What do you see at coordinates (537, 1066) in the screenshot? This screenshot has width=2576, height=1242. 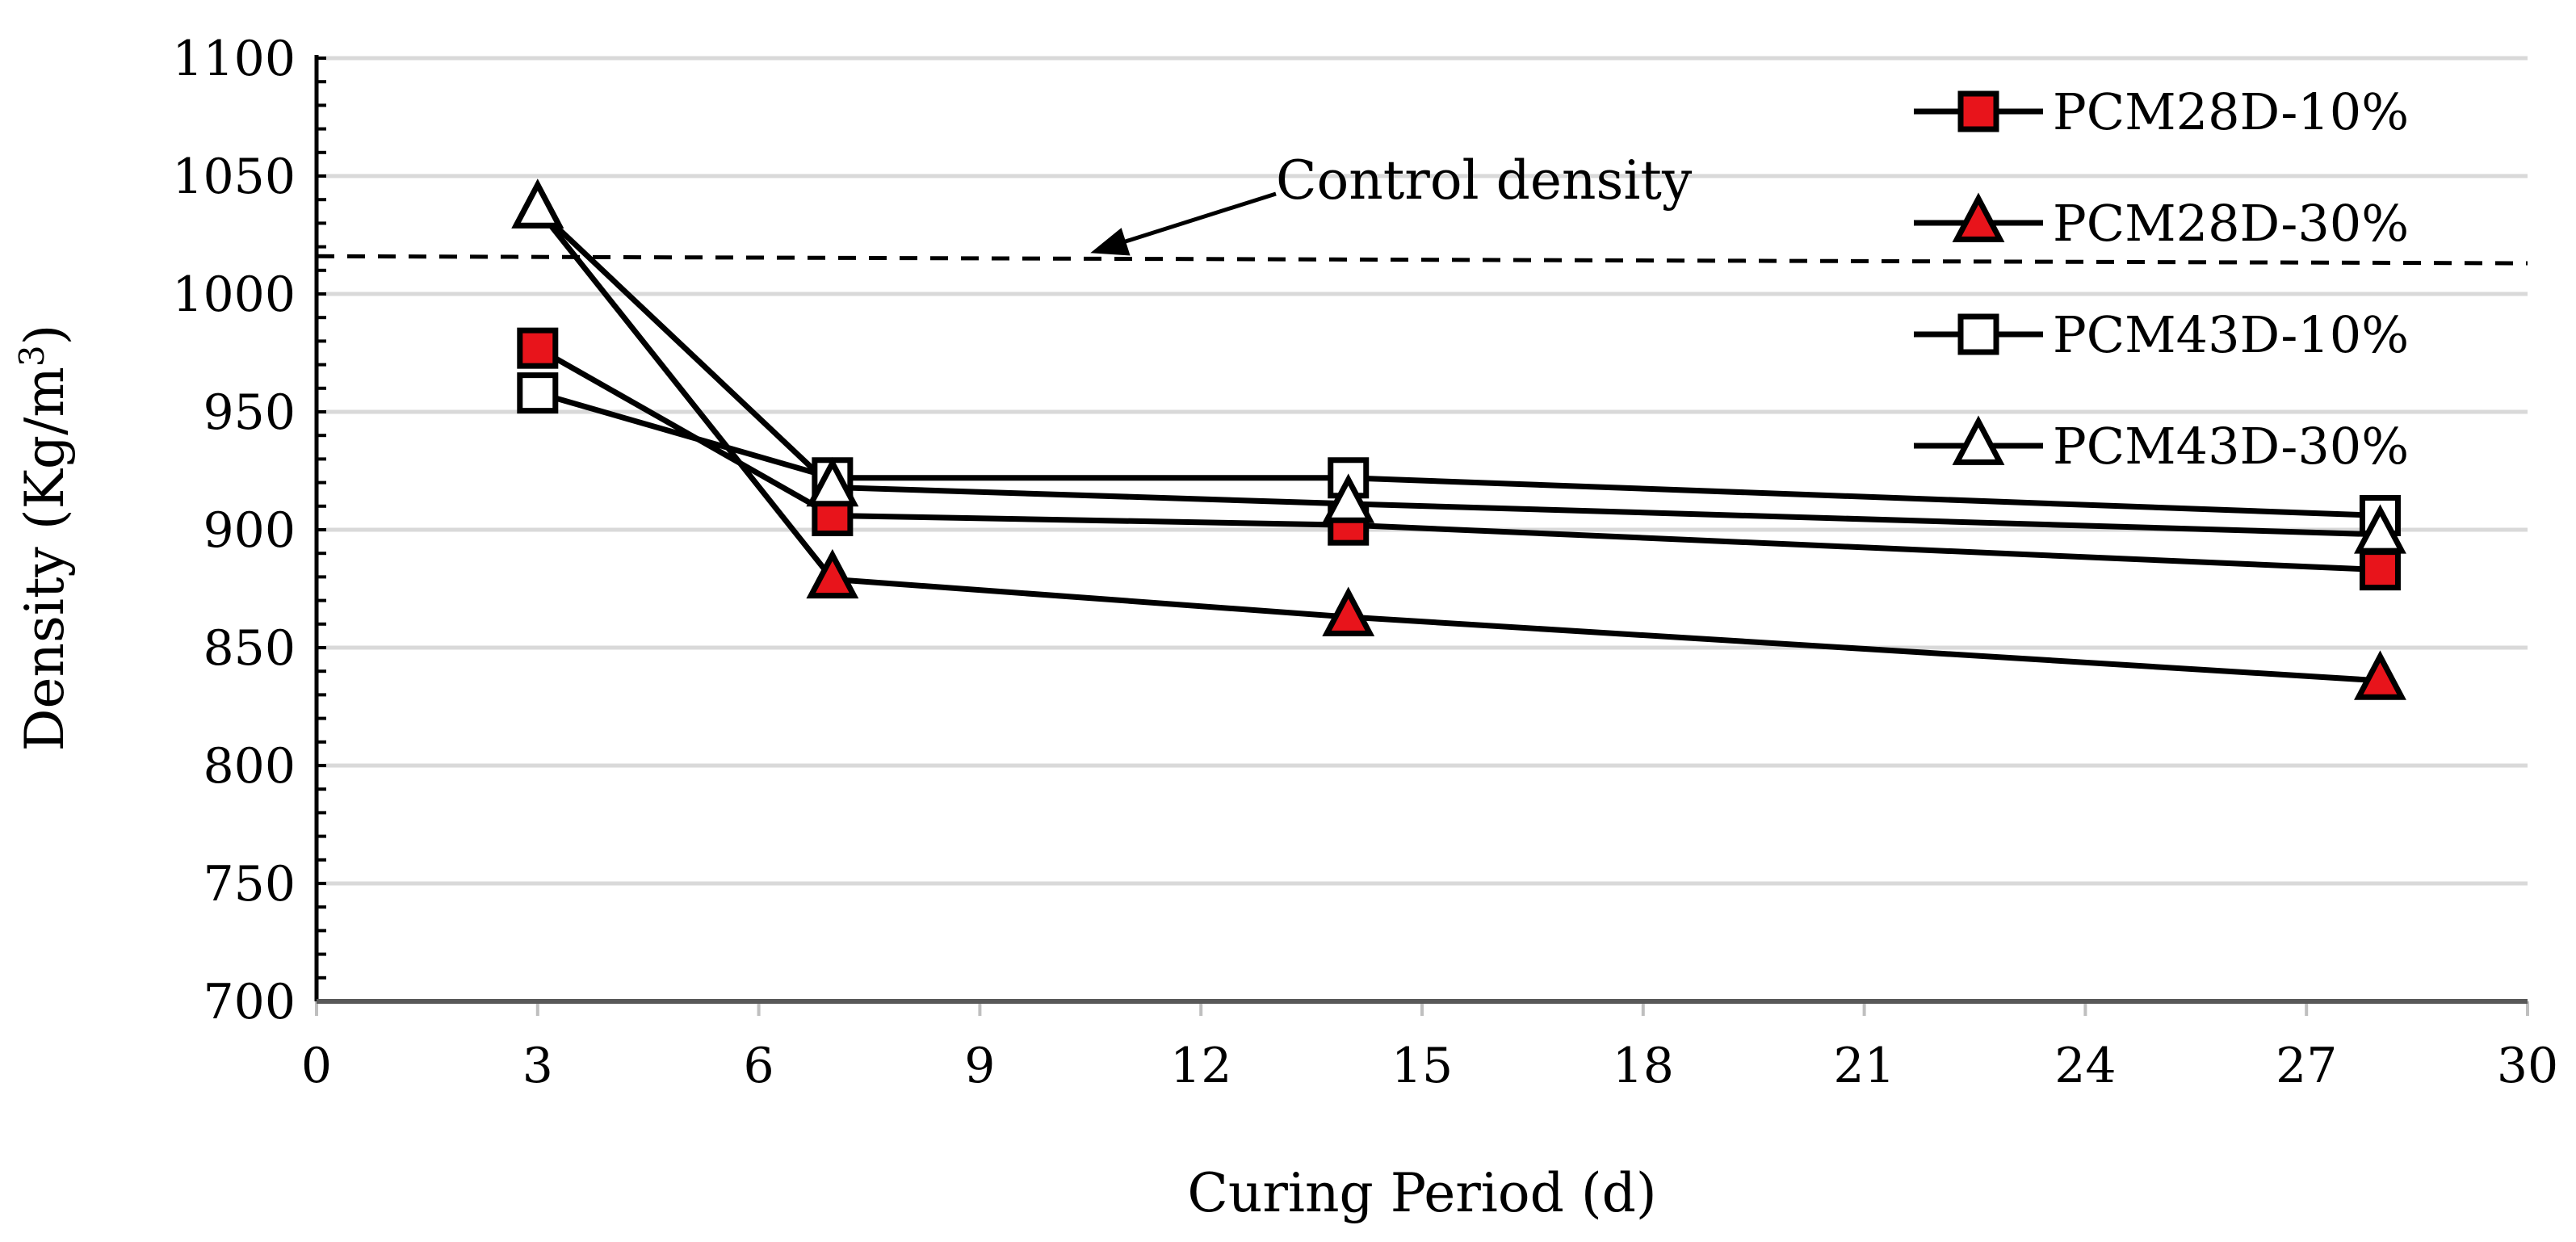 I see `x-tick-label-3: 3` at bounding box center [537, 1066].